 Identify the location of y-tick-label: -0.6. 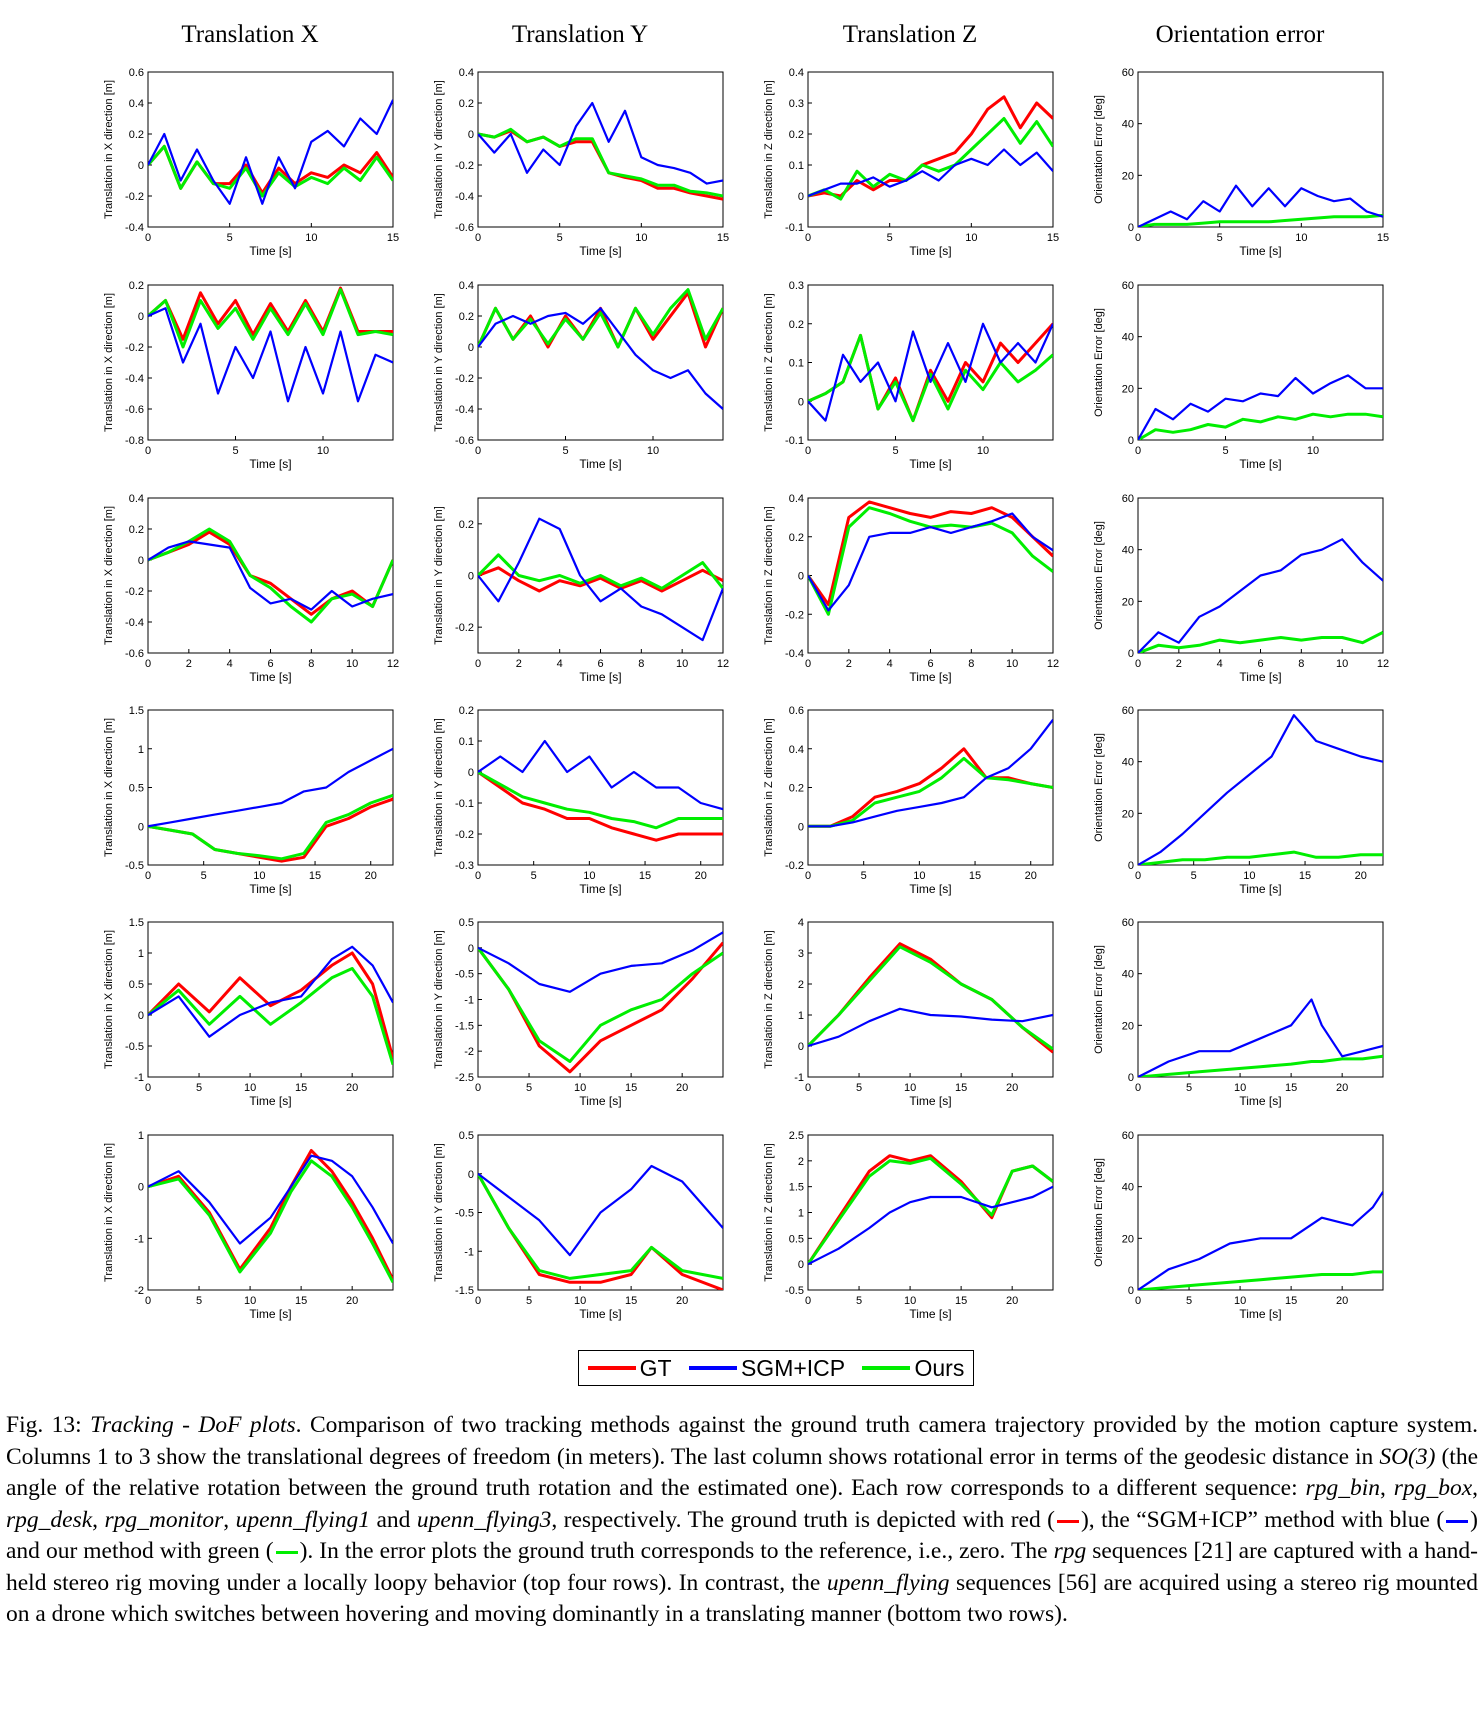
(134, 410).